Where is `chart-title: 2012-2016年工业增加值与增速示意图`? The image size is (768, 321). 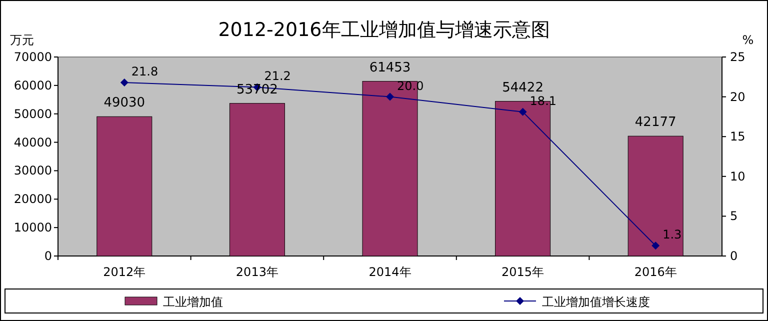 chart-title: 2012-2016年工业增加值与增速示意图 is located at coordinates (384, 30).